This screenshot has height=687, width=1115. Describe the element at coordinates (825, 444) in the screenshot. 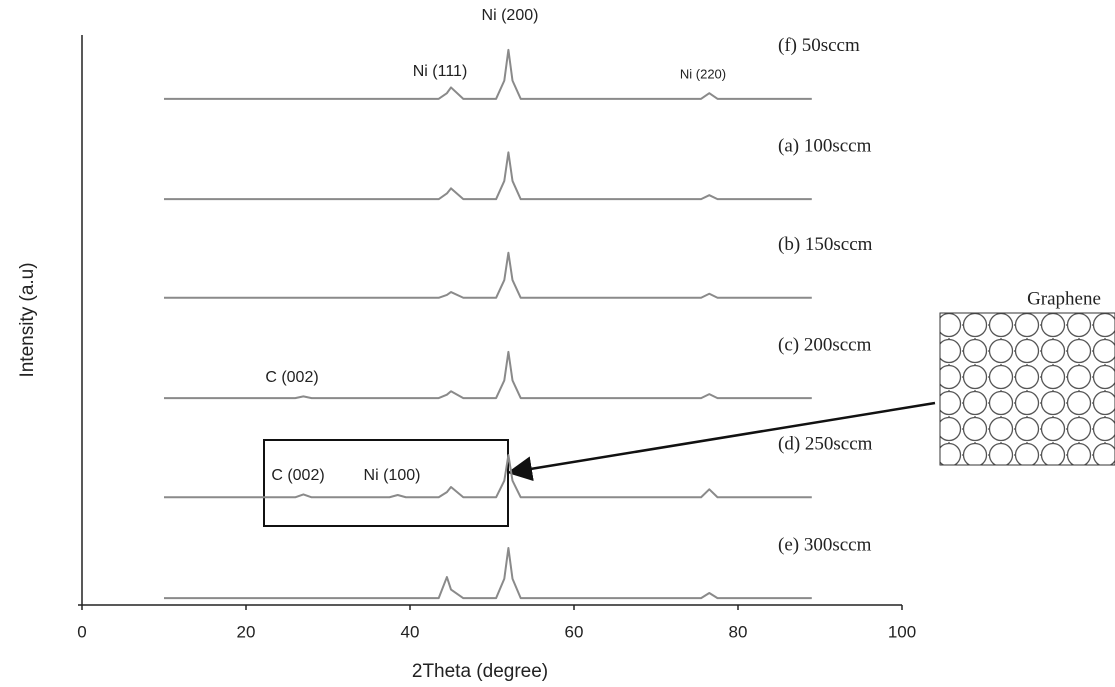

I see `series-label: (d) 250sccm` at that location.